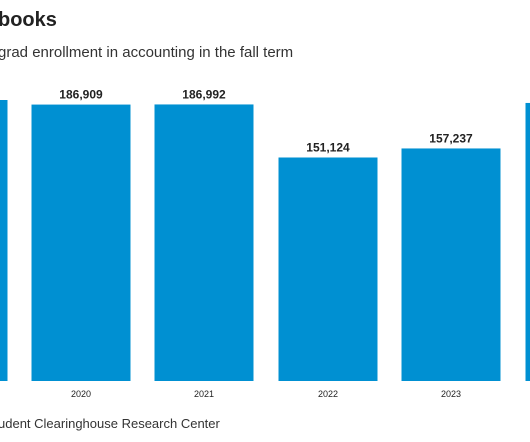 The height and width of the screenshot is (442, 530). What do you see at coordinates (328, 147) in the screenshot?
I see `bar-value-label: 151,124` at bounding box center [328, 147].